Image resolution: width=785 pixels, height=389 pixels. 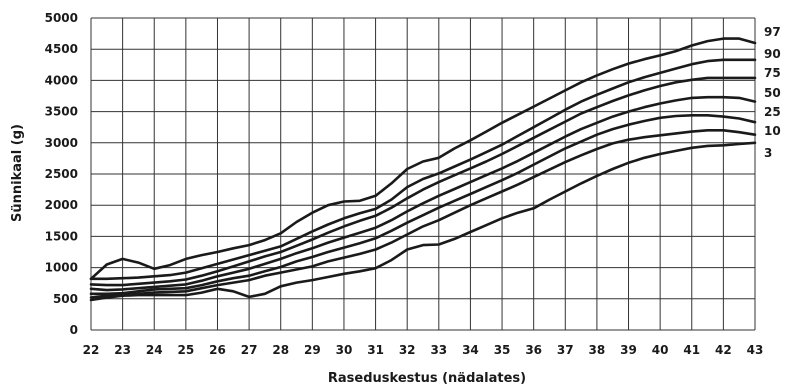 What do you see at coordinates (280, 350) in the screenshot?
I see `x-tick-label: 28` at bounding box center [280, 350].